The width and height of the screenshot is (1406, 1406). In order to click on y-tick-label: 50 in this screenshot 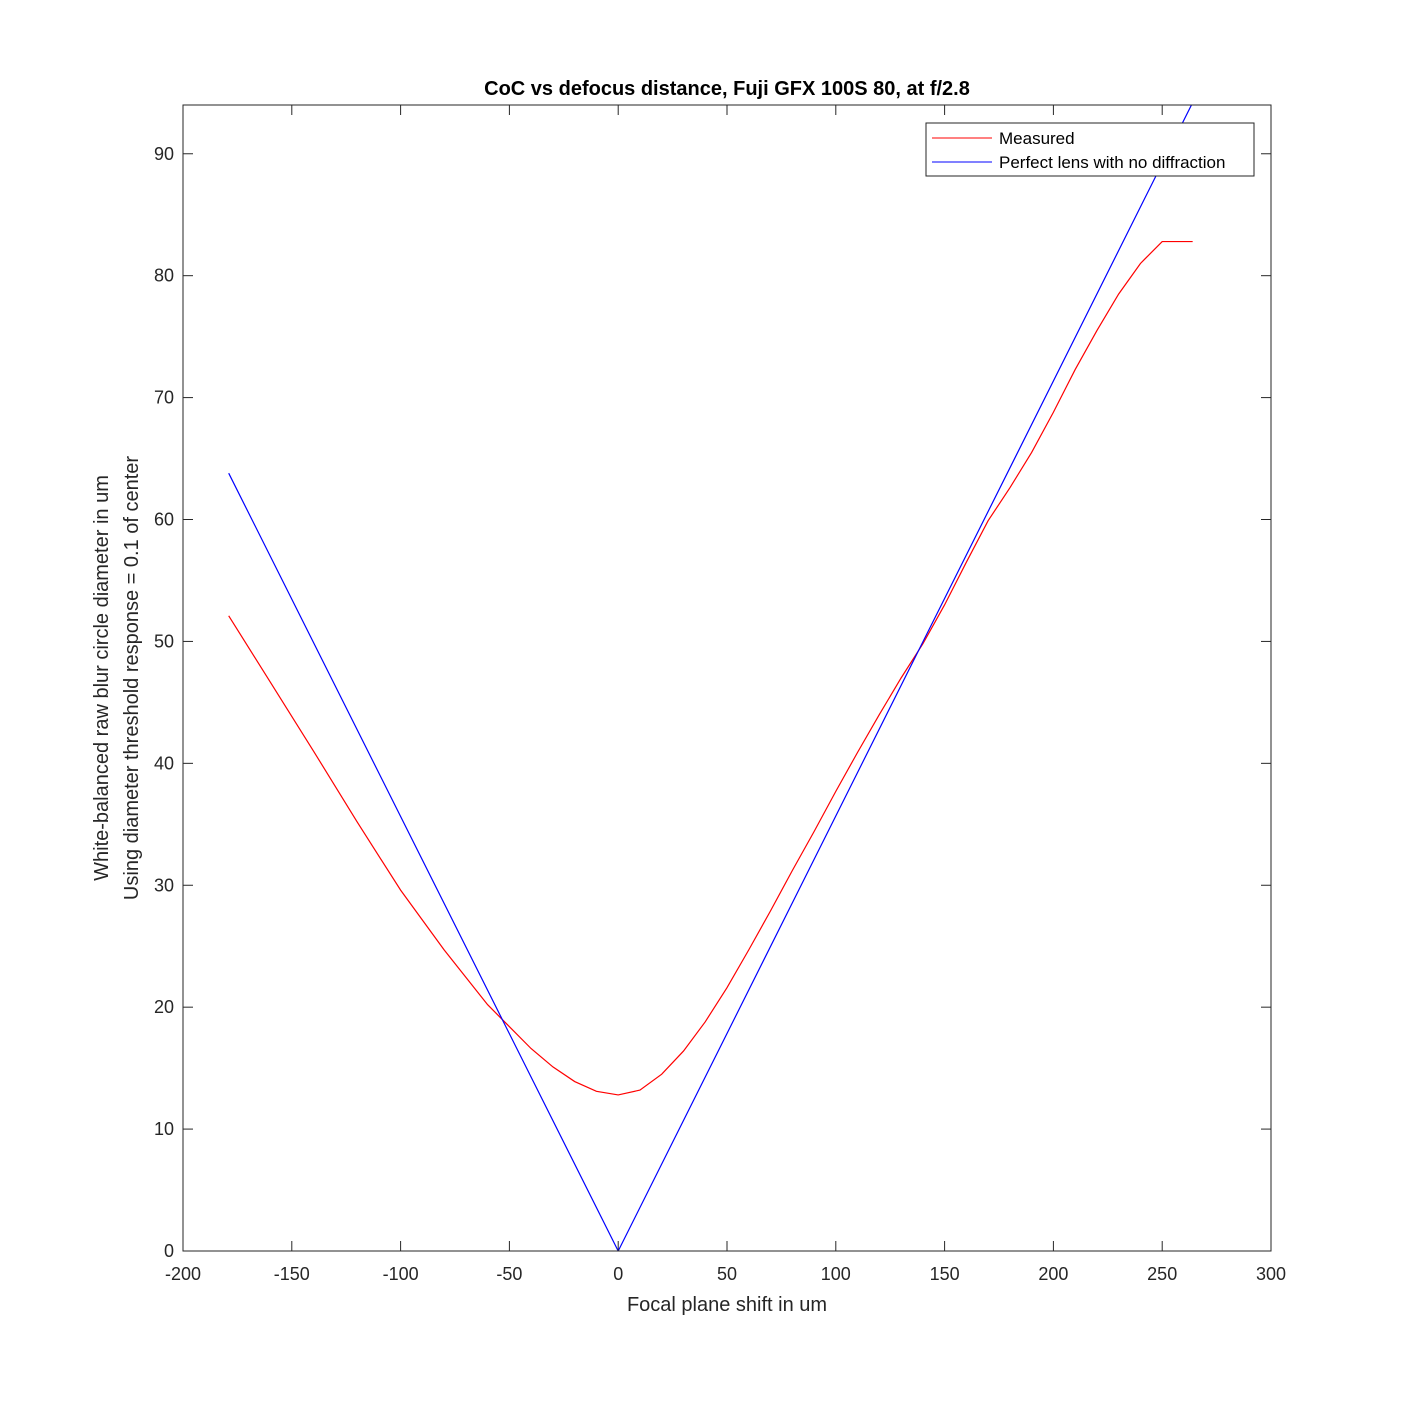, I will do `click(164, 641)`.